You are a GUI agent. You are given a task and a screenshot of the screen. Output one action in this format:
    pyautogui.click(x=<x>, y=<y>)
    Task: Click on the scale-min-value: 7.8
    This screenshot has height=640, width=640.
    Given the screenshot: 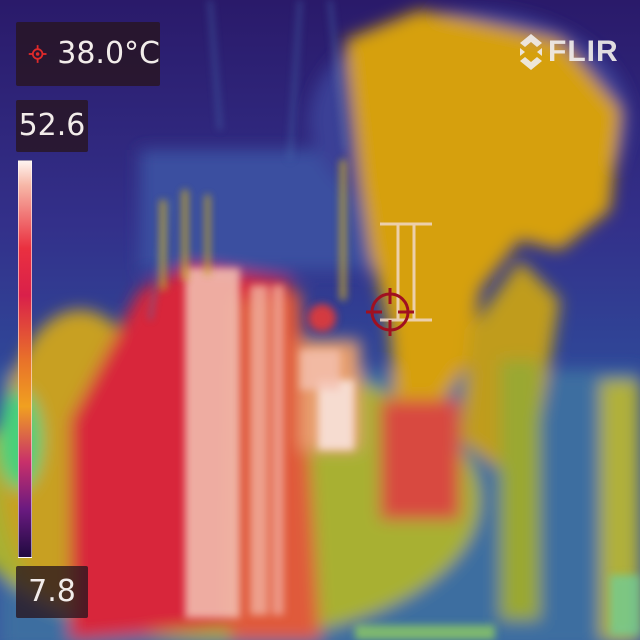 What is the action you would take?
    pyautogui.click(x=52, y=592)
    